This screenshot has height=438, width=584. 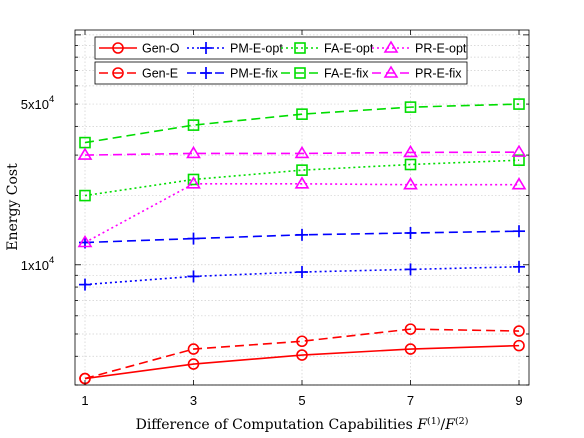 What do you see at coordinates (206, 48) in the screenshot?
I see `legend-marker-pm-e-opt` at bounding box center [206, 48].